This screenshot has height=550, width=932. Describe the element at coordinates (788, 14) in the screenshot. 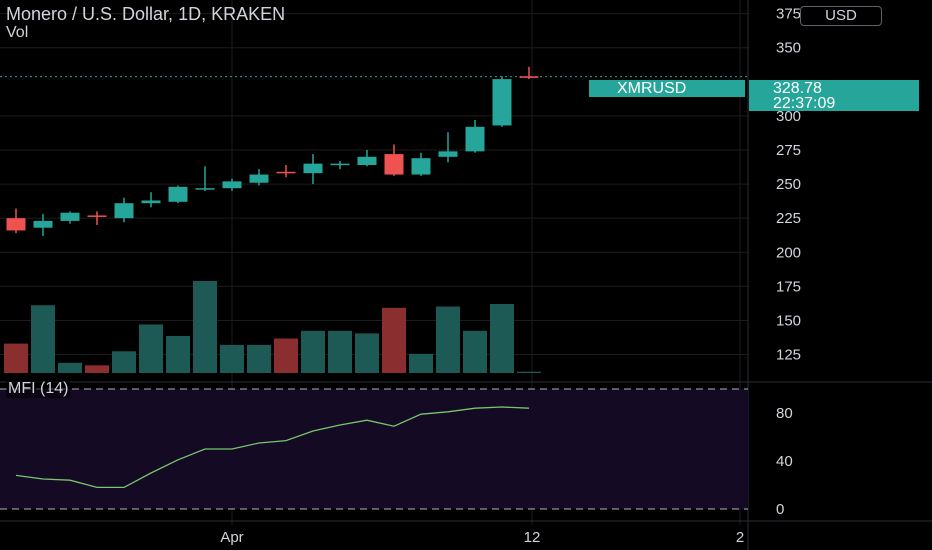

I see `price-axis-label: 375` at that location.